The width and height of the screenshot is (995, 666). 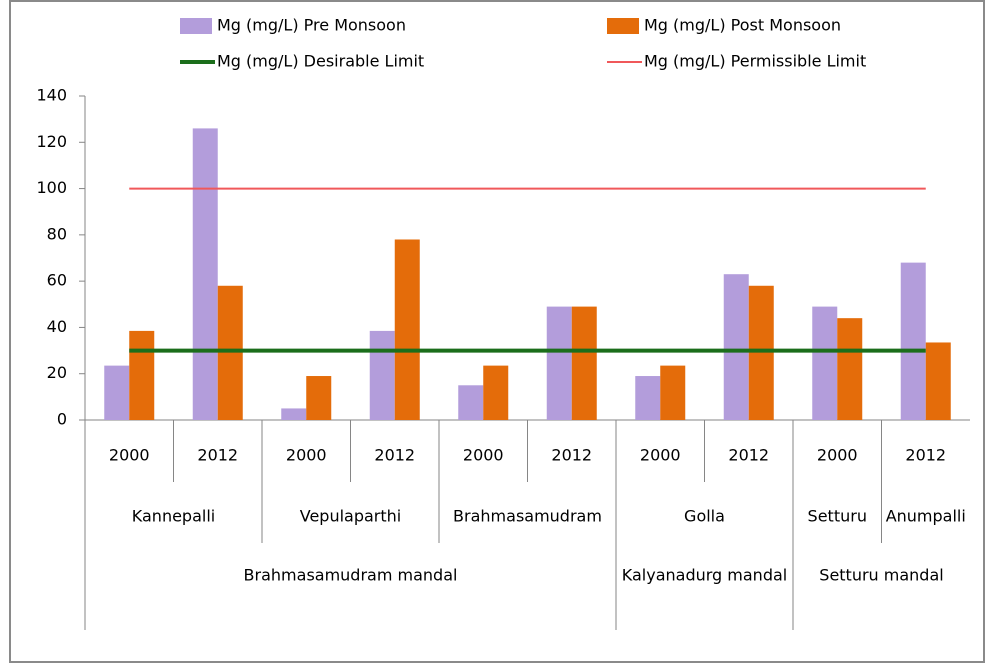 I want to click on group-label: Brahmasamudram, so click(x=527, y=516).